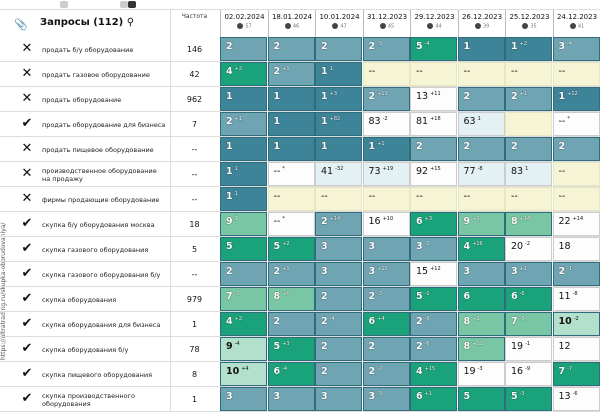  Describe the element at coordinates (243, 374) in the screenshot. I see `position-cell: 10 +4` at that location.